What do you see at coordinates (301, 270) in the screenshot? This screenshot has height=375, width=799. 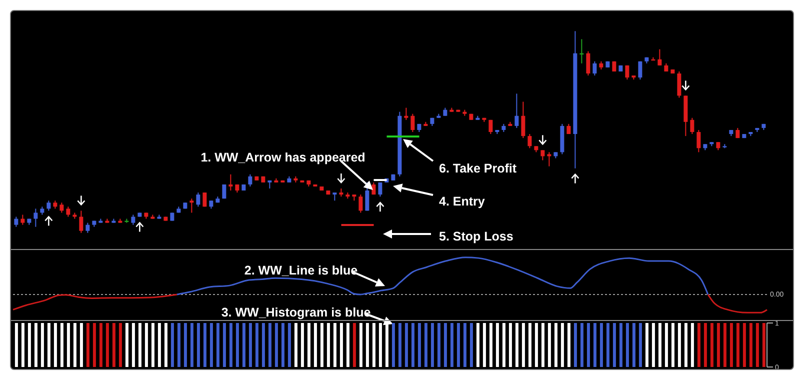 I see `annotation: 2. WW_Line is blue` at bounding box center [301, 270].